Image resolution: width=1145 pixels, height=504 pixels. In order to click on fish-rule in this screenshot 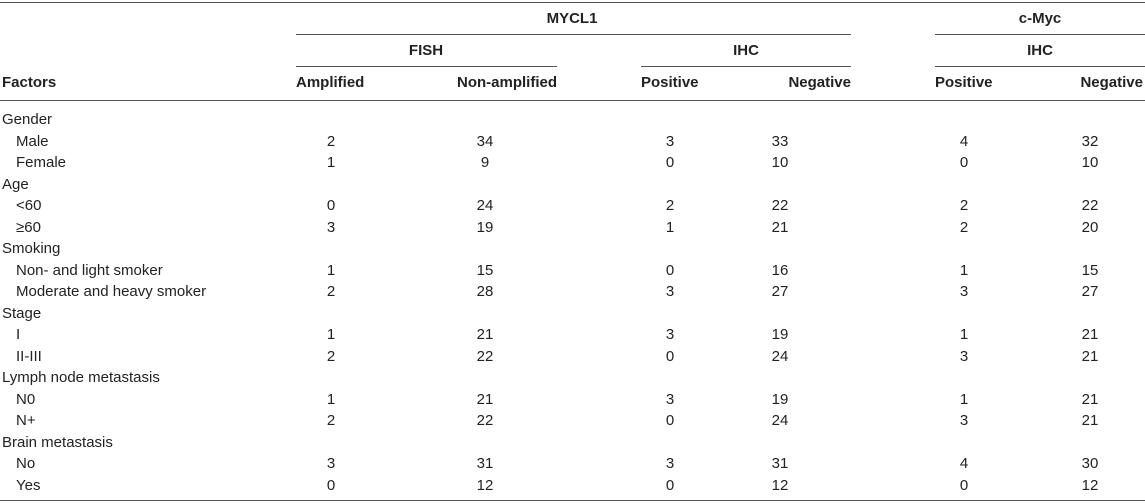, I will do `click(426, 66)`.